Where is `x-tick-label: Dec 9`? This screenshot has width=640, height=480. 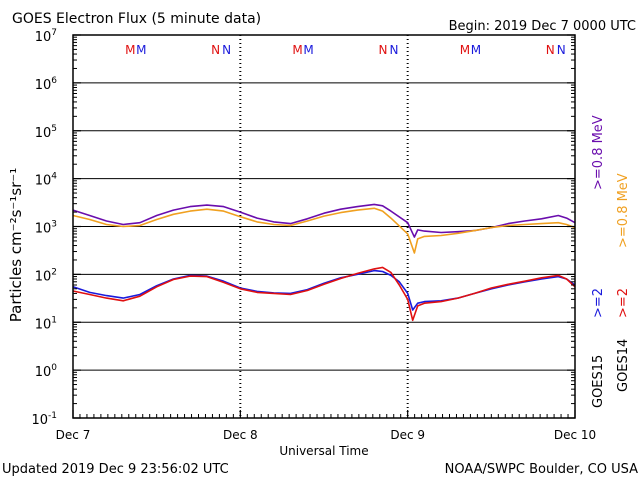 x-tick-label: Dec 9 is located at coordinates (407, 435).